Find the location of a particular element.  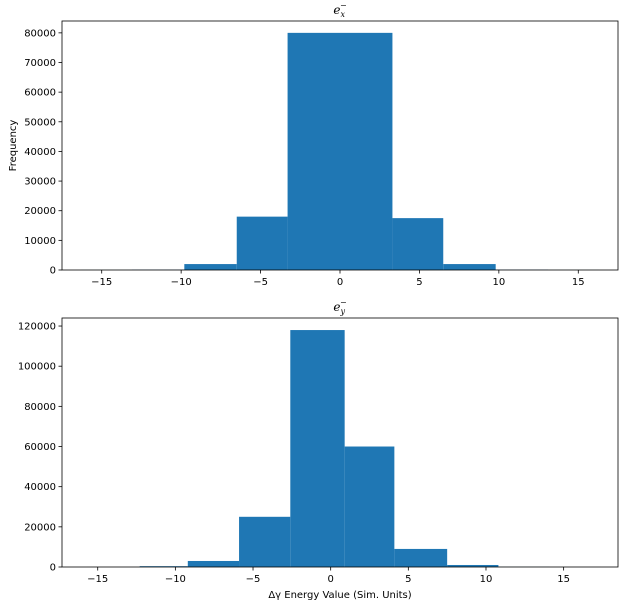

y-tick-label-ex-0: 0 is located at coordinates (53, 271).